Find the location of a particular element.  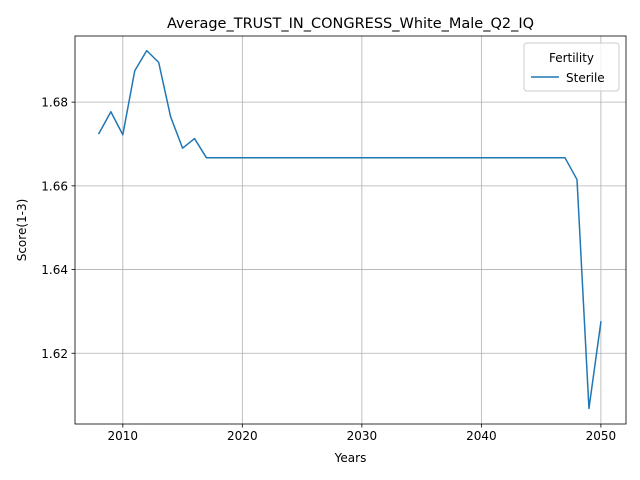

x-tick-label: 2040 is located at coordinates (481, 436).